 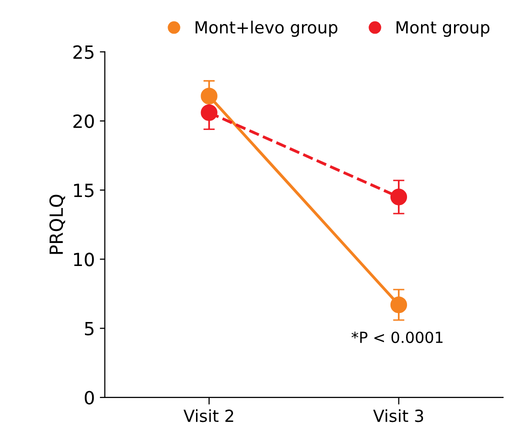 What do you see at coordinates (443, 29) in the screenshot?
I see `legend-label: Mont group` at bounding box center [443, 29].